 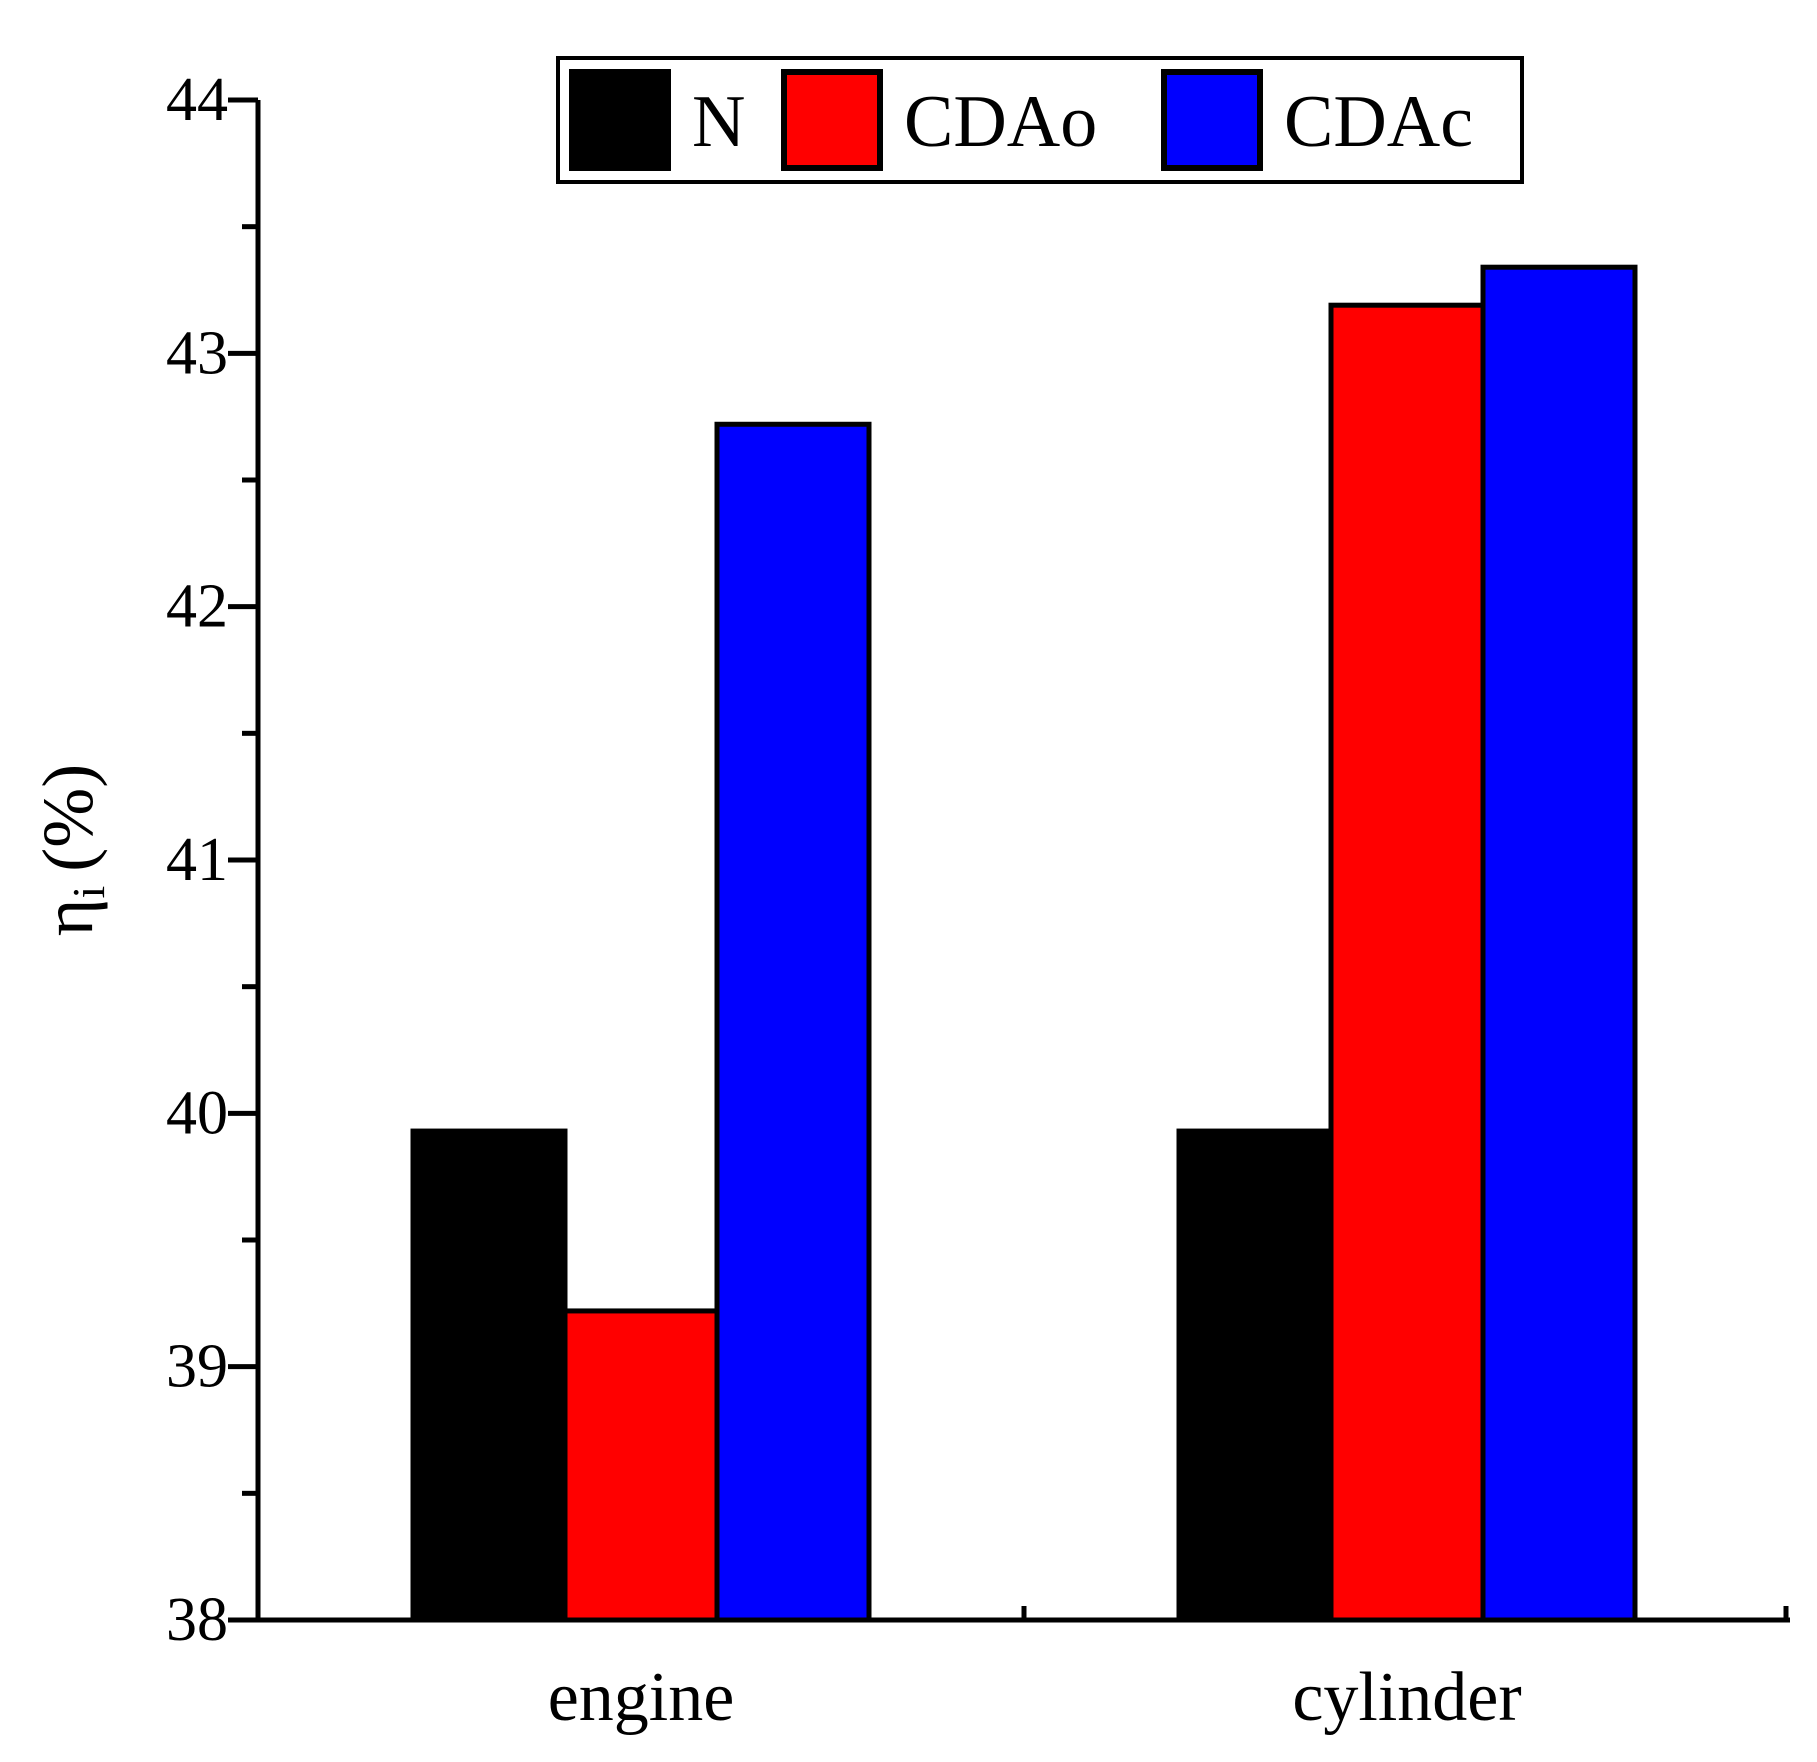 I want to click on y-axis-label-subscript: i, so click(x=88, y=892).